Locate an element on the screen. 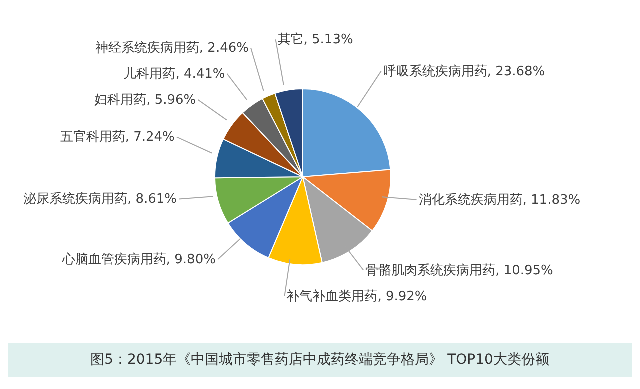 The width and height of the screenshot is (640, 389). slice-label: 妇科用药, 5.96% is located at coordinates (145, 100).